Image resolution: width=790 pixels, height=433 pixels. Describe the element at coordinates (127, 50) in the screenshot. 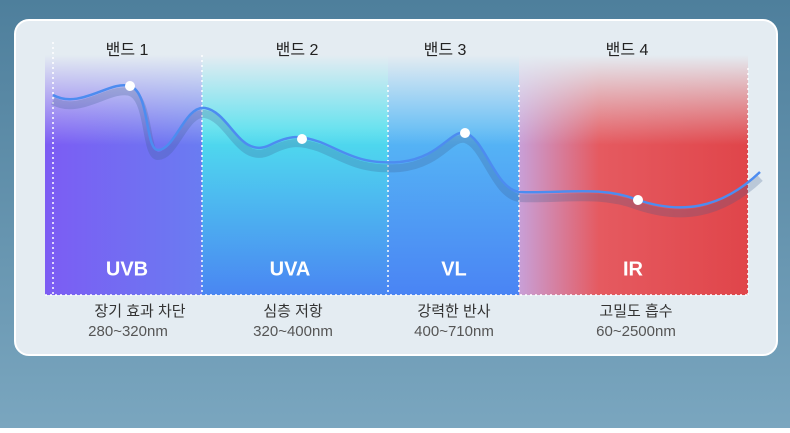

I see `band-label: 밴드 1` at that location.